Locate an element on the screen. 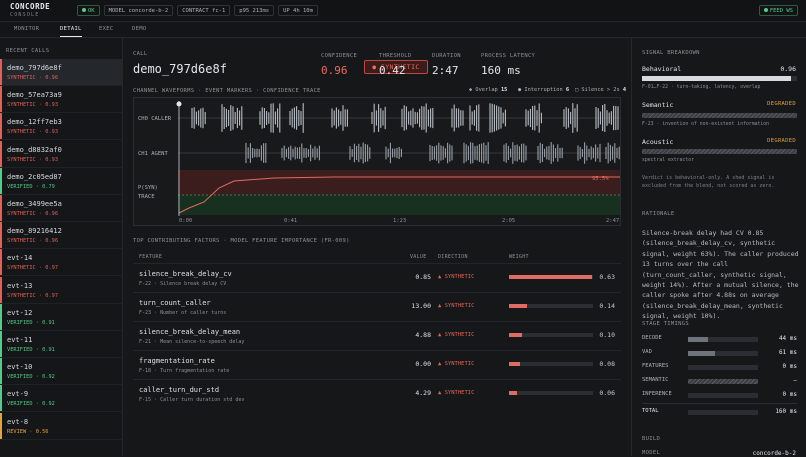  call-item-status: REVIEW · 0.56 is located at coordinates (28, 431).